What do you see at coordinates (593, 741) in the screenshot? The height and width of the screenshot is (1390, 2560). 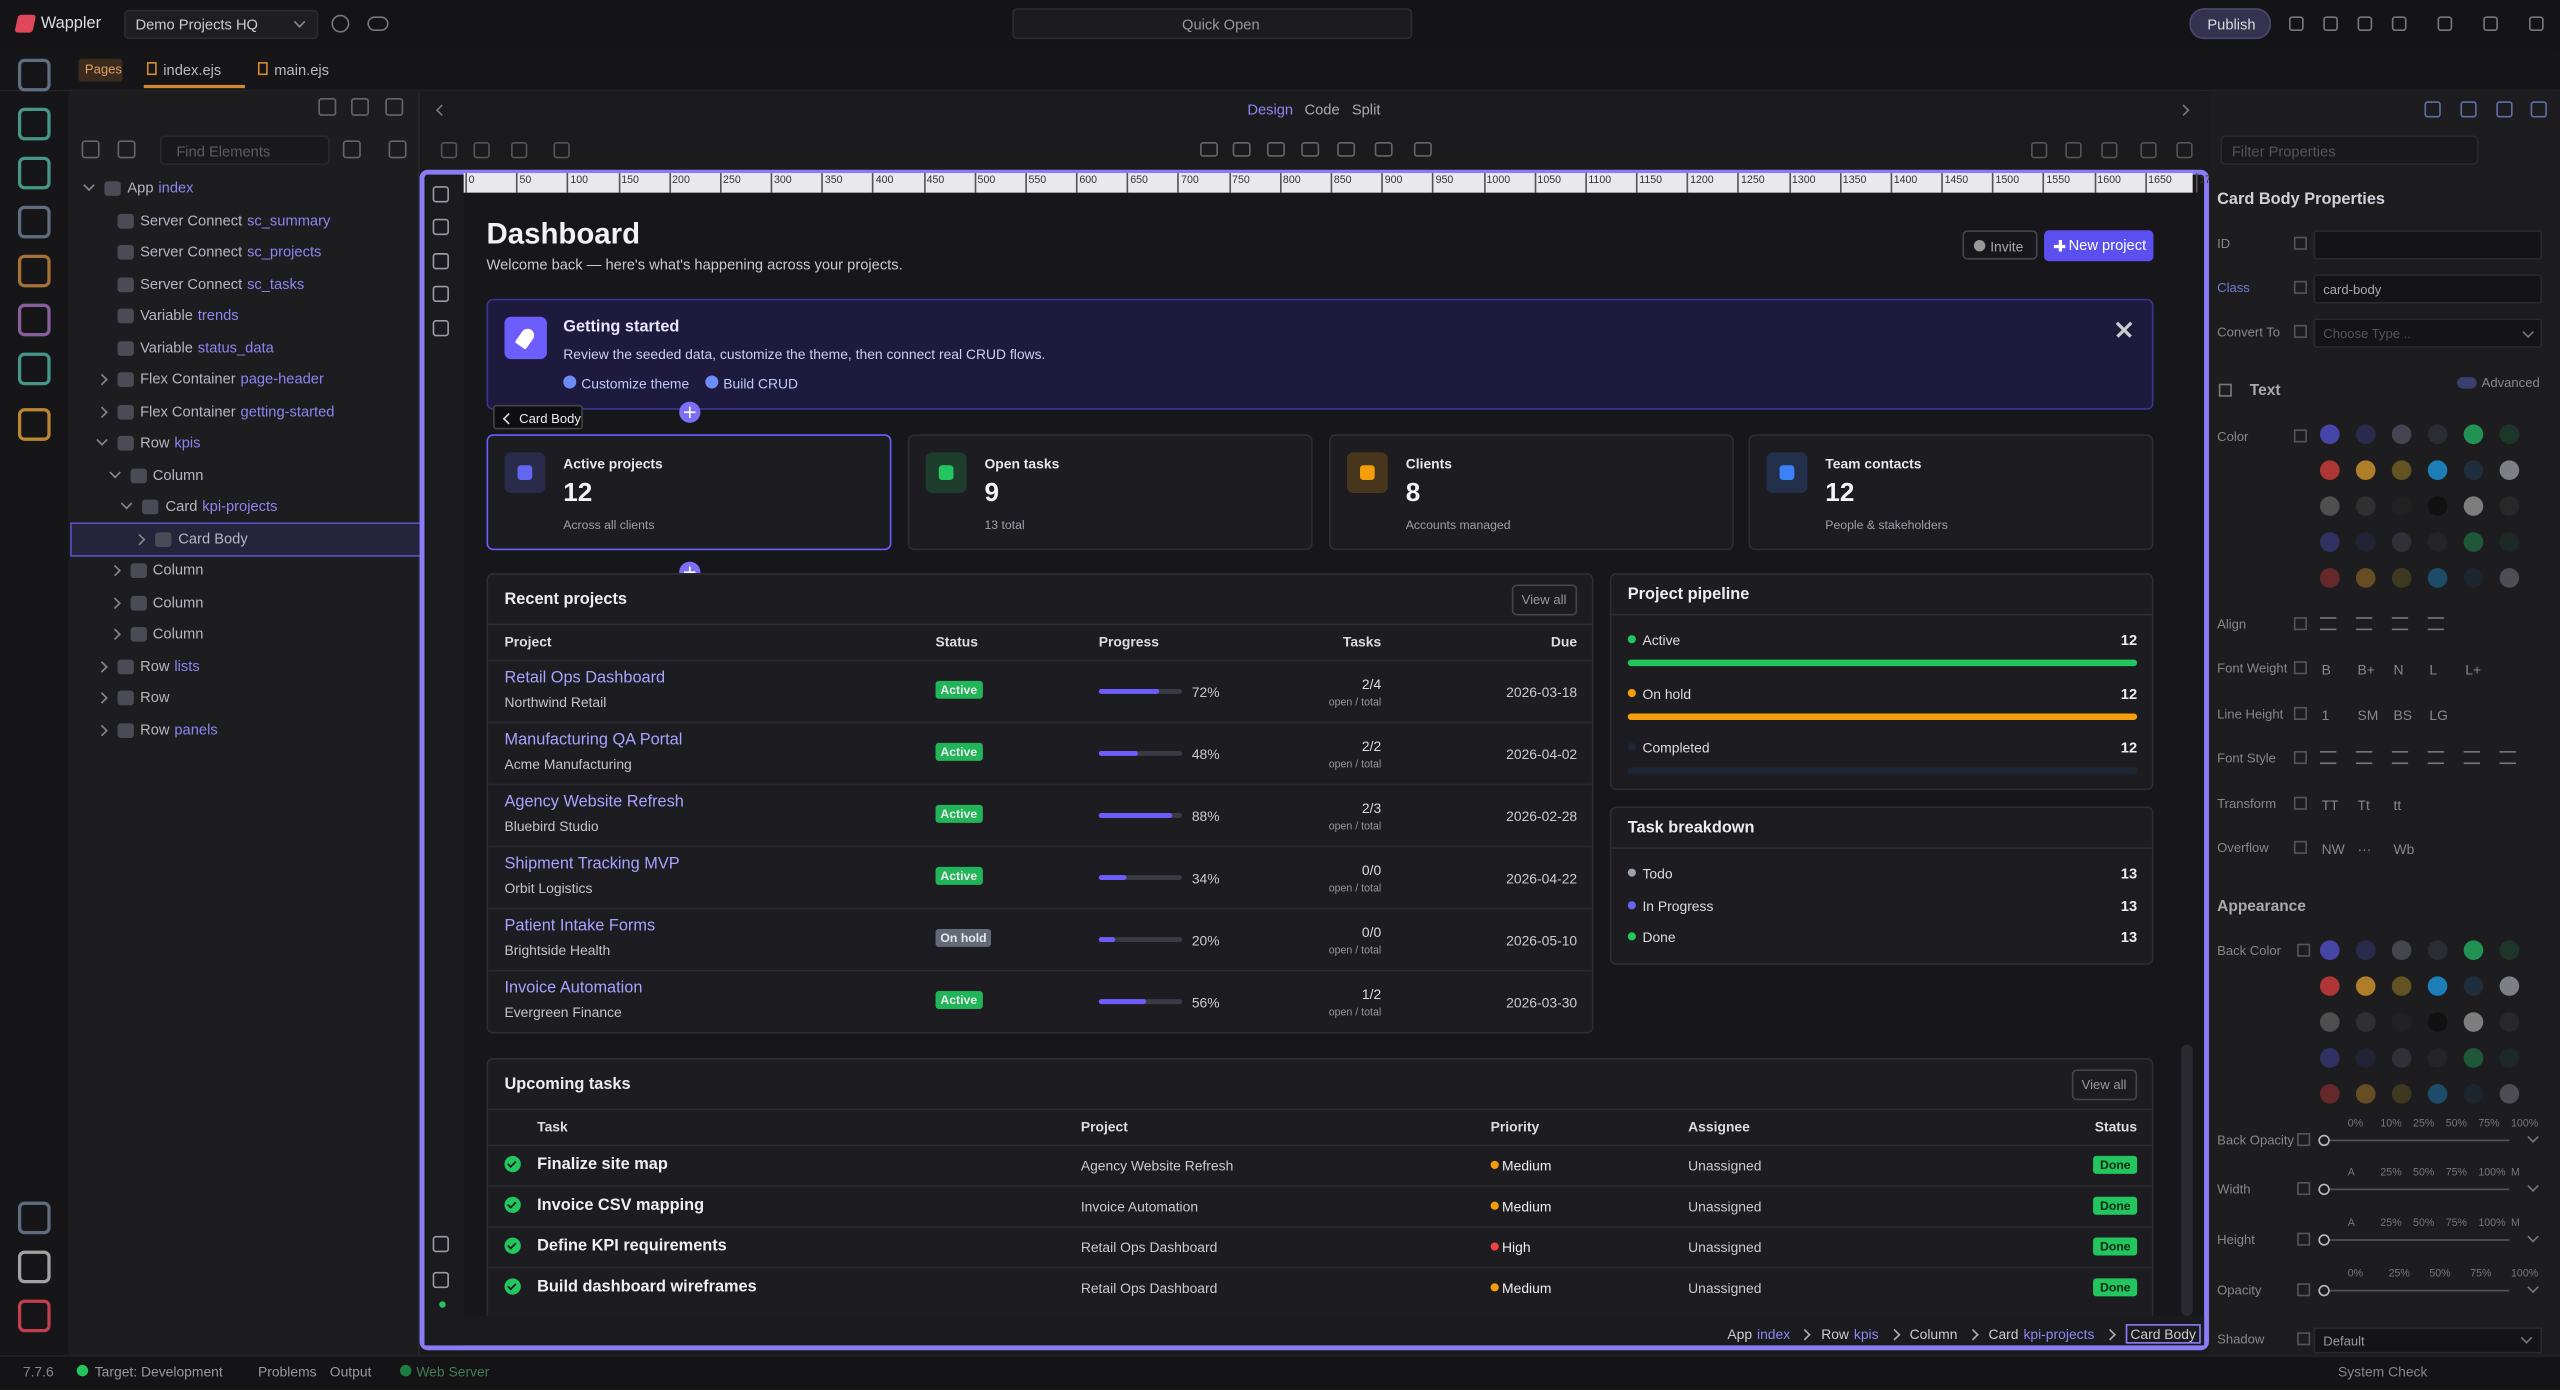 I see `project-name: Manufacturing QA Portal` at bounding box center [593, 741].